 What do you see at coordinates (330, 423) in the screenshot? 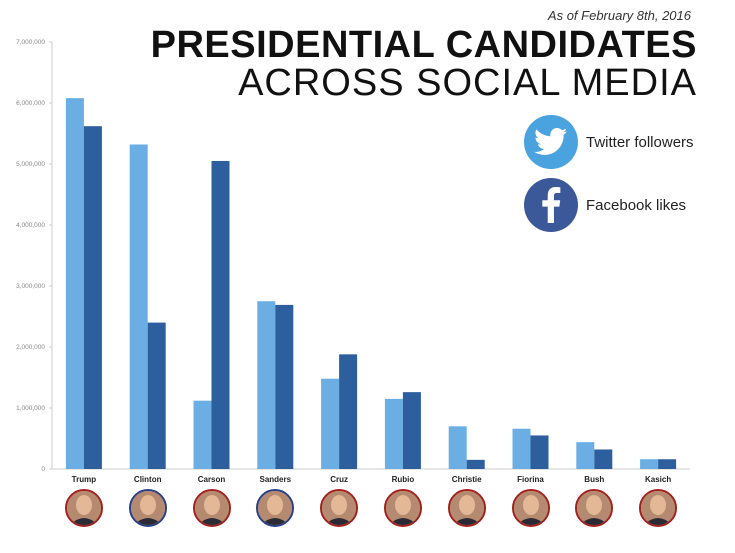
I see `bar-twitter-cruz` at bounding box center [330, 423].